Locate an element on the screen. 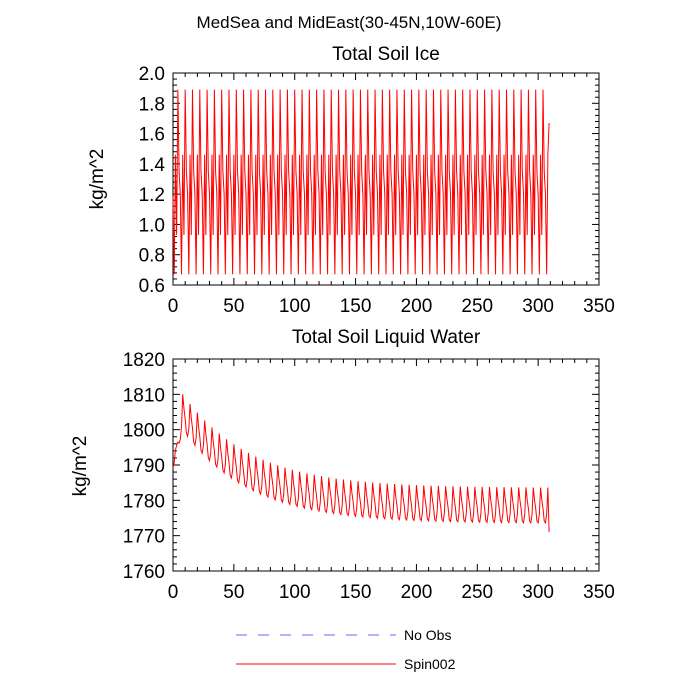  legend-label-spin002: Spin002 is located at coordinates (430, 664).